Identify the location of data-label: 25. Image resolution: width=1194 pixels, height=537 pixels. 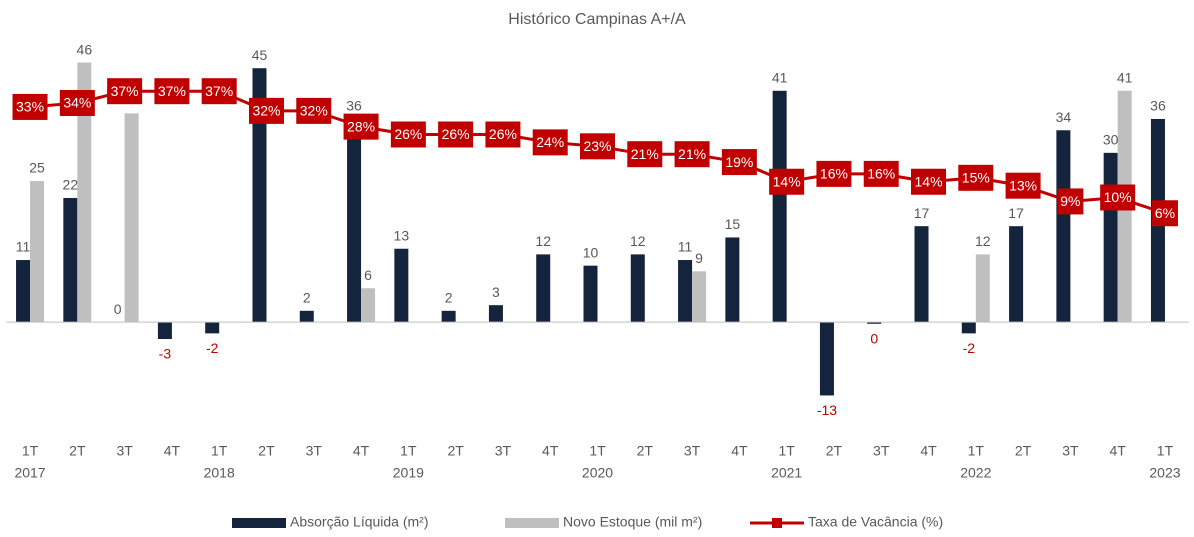
(37, 168).